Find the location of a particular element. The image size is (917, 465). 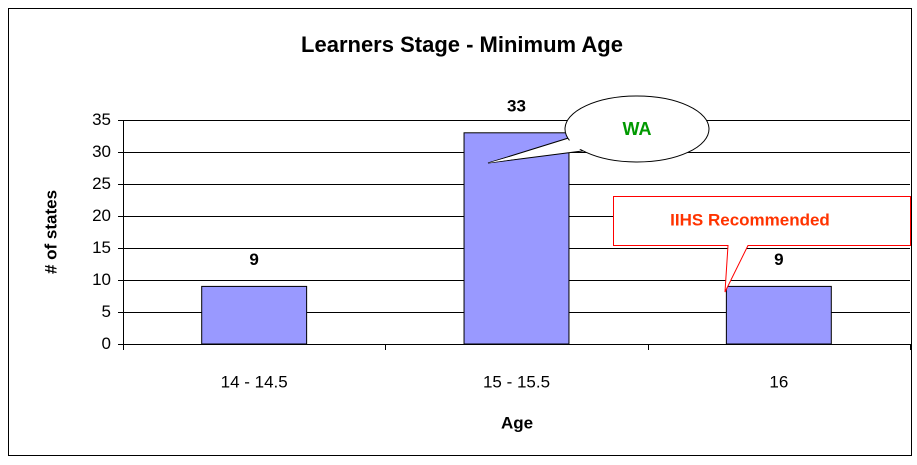

y-axis-label: # of states is located at coordinates (50, 232).